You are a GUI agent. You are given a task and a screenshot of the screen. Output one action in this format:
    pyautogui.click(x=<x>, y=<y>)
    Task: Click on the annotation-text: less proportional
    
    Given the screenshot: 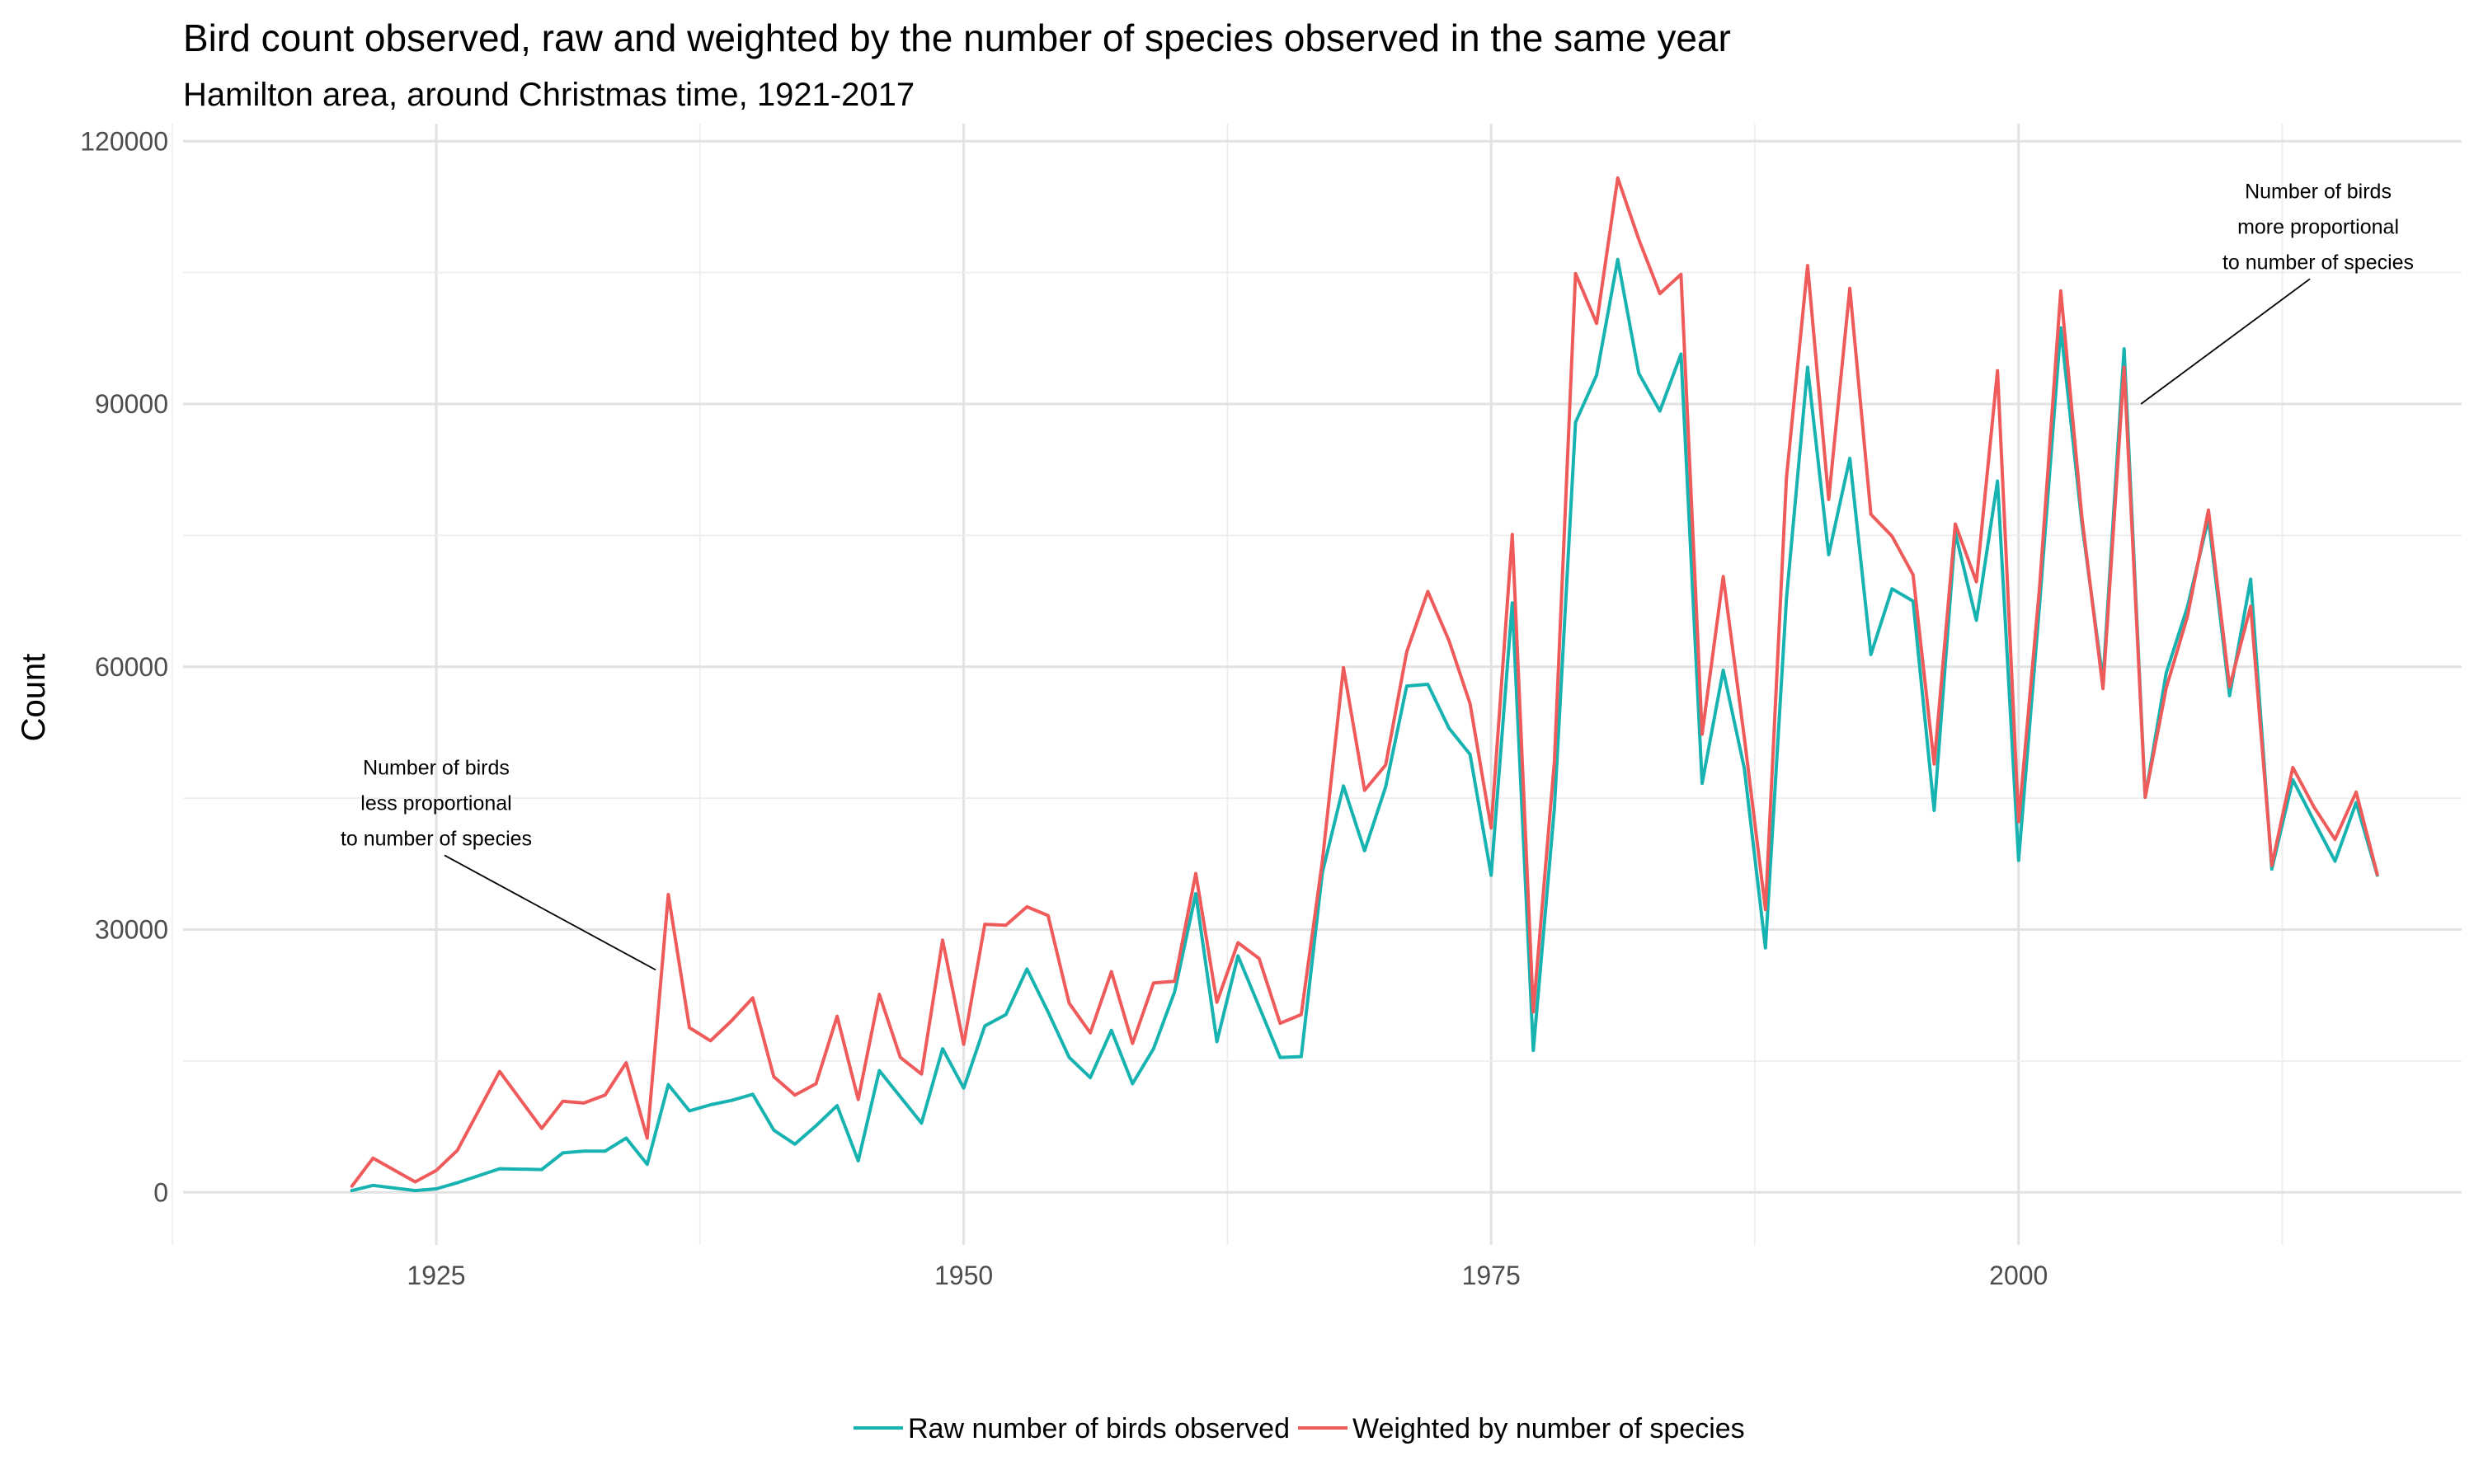 What is the action you would take?
    pyautogui.click(x=435, y=803)
    